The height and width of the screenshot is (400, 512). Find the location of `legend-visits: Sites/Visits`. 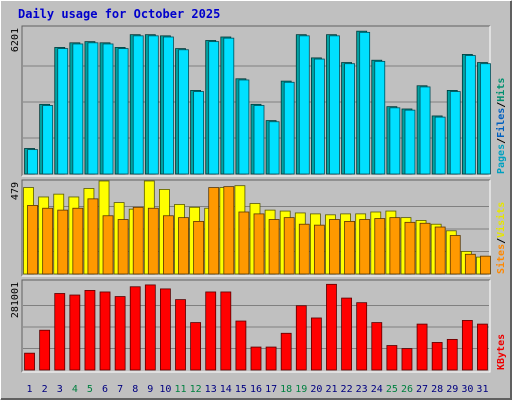

legend-visits: Sites/Visits is located at coordinates (501, 238).